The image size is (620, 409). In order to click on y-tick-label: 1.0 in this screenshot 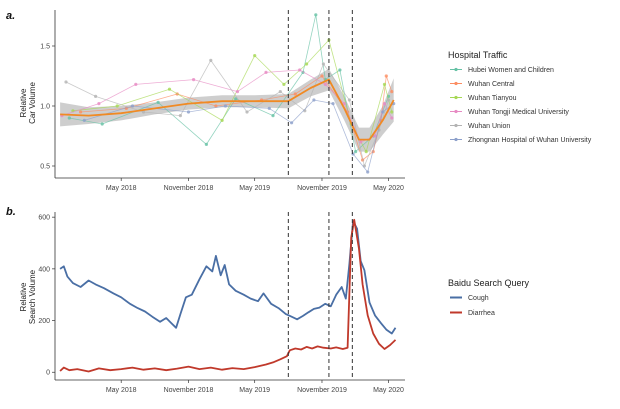, I will do `click(45, 107)`.